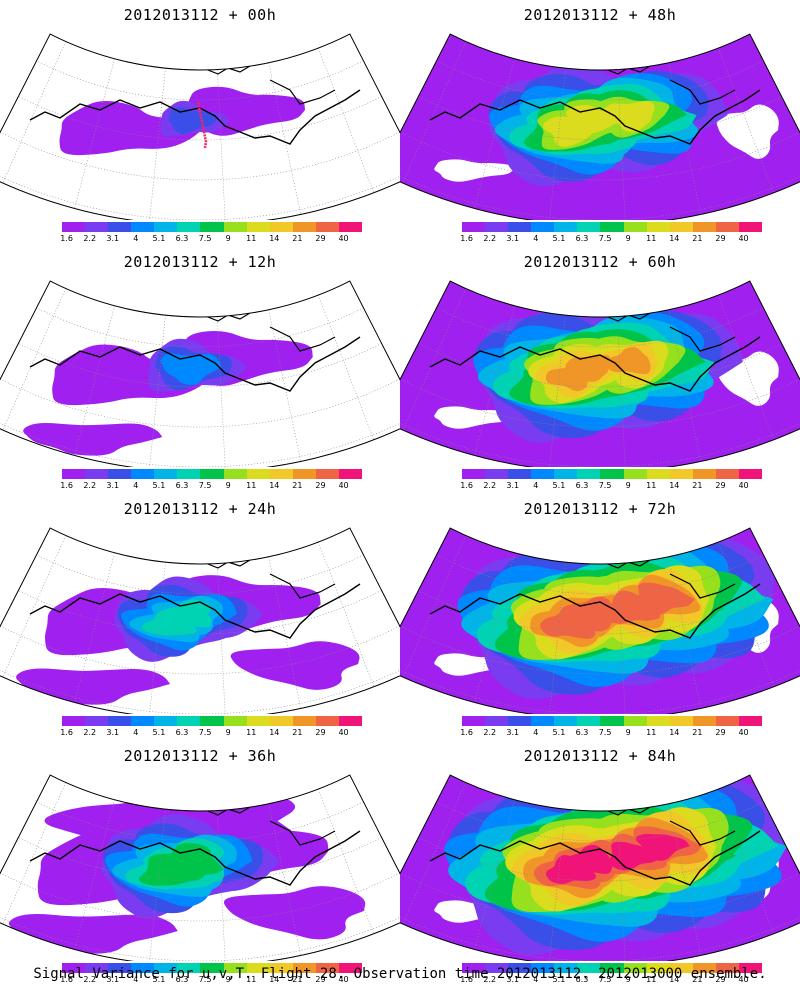 This screenshot has height=1000, width=800. Describe the element at coordinates (600, 262) in the screenshot. I see `panel-title: 2012013112 + 60h` at that location.